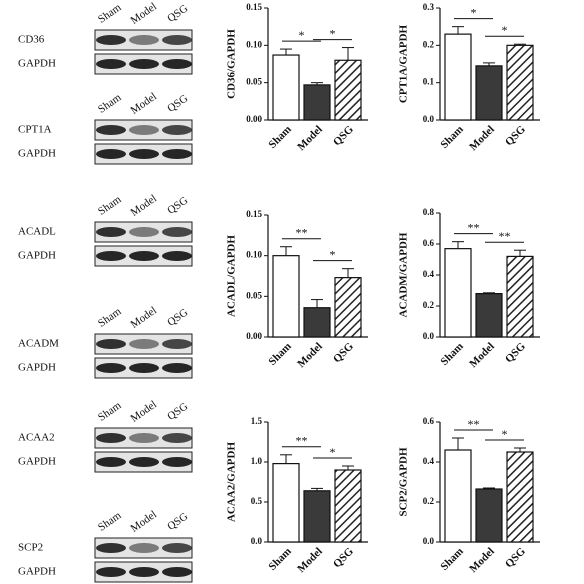 The image size is (584, 584). What do you see at coordinates (429, 461) in the screenshot?
I see `y-tick-label: 0.4` at bounding box center [429, 461].